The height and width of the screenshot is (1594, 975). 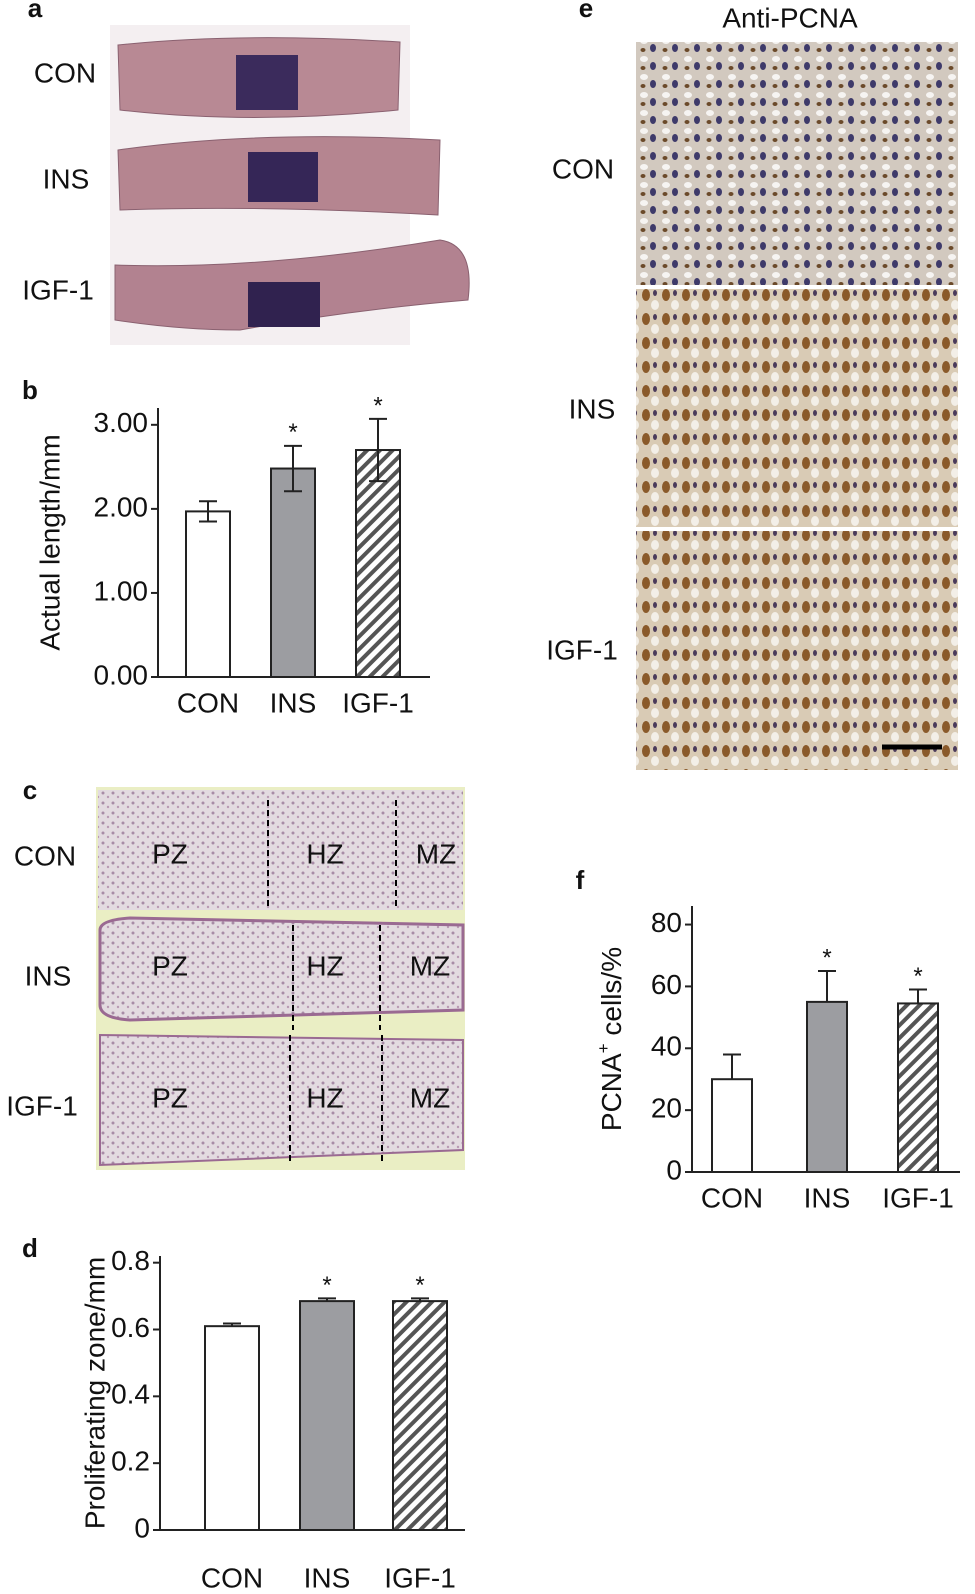 I want to click on y-tick-label: 0.8, so click(x=130, y=1260).